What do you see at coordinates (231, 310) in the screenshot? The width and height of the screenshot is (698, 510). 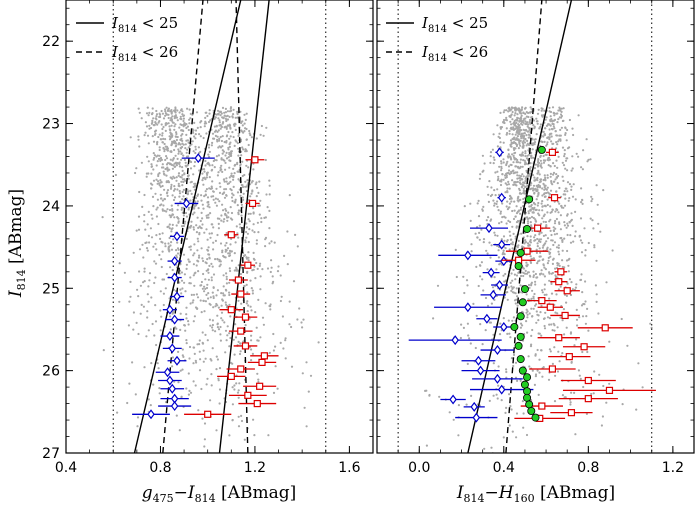 I see `red-sequence-point` at bounding box center [231, 310].